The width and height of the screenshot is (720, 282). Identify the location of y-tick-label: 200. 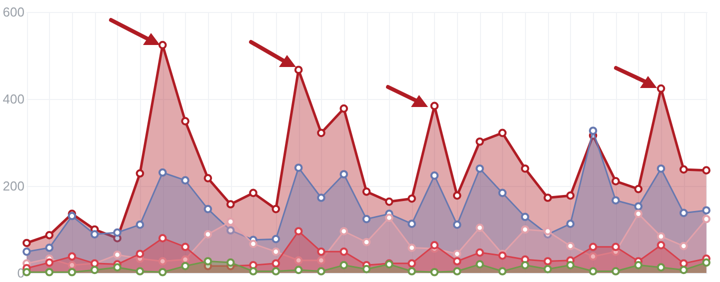
(13, 186).